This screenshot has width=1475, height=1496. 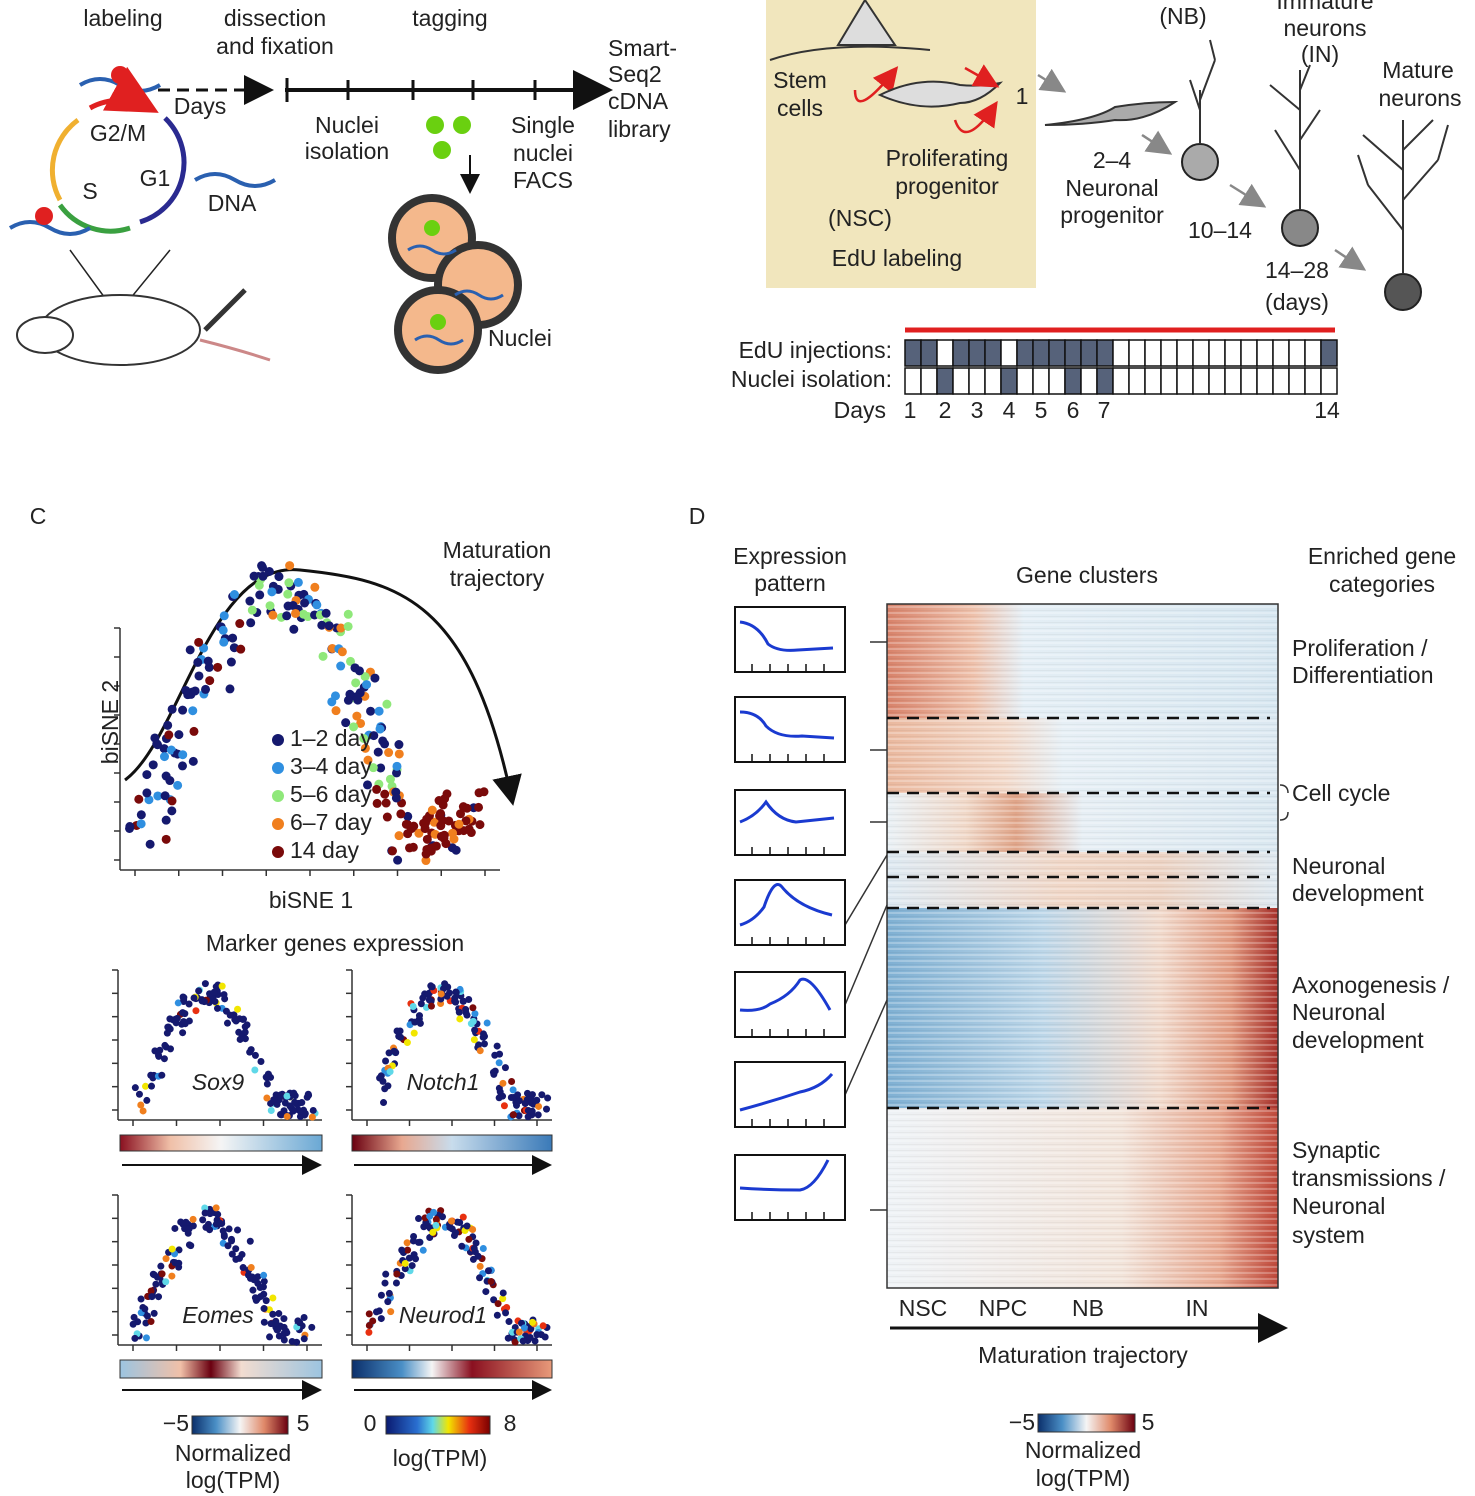 What do you see at coordinates (1041, 410) in the screenshot?
I see `day-label: 5` at bounding box center [1041, 410].